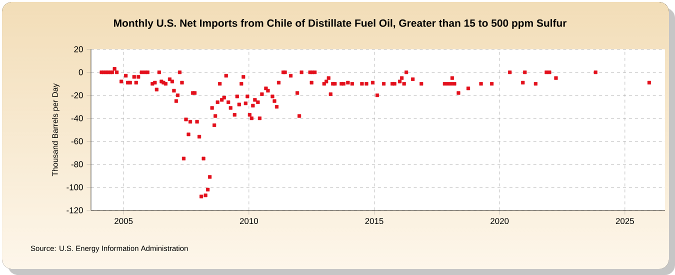  I want to click on chart-title: Monthly U.S. Net Imports from Chile of Distillate Fuel Oil, Greater than 15 to 500 ppm Sulfur, so click(340, 24).